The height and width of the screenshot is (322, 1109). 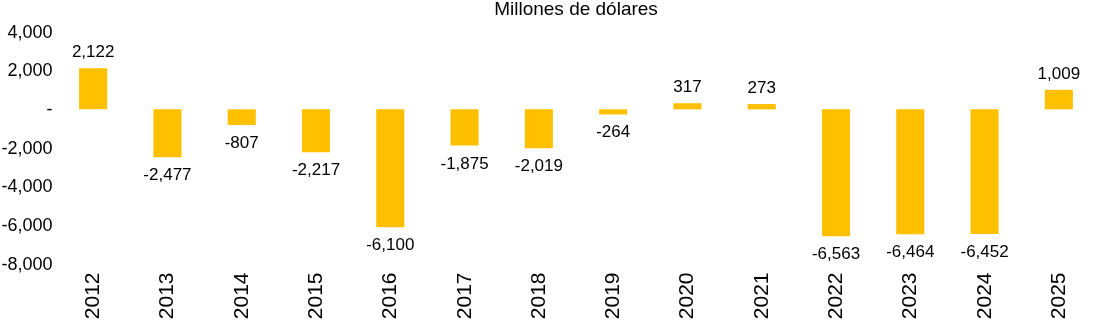 What do you see at coordinates (1057, 296) in the screenshot?
I see `x-tick-label: 2025` at bounding box center [1057, 296].